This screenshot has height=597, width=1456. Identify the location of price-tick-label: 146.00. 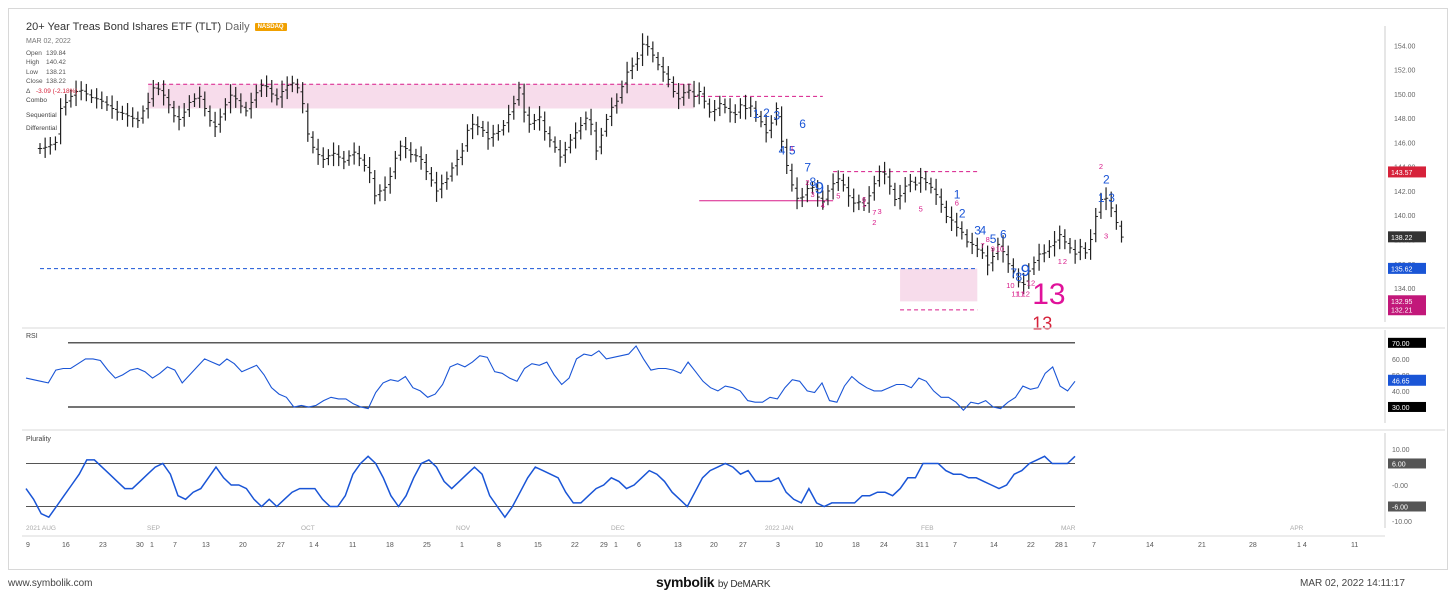
(1405, 143).